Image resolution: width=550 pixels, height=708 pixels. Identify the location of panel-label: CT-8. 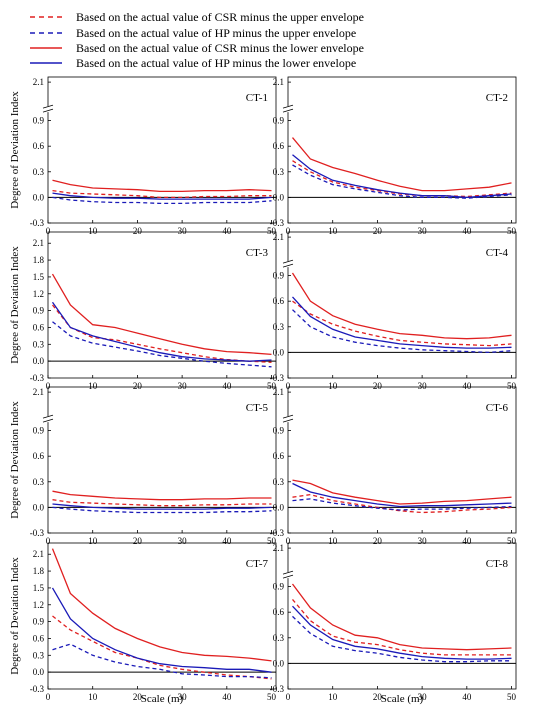
(497, 564).